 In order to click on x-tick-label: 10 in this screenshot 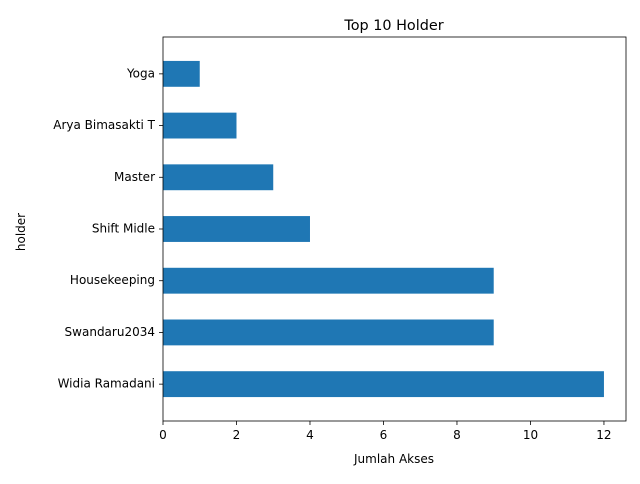, I will do `click(530, 435)`.